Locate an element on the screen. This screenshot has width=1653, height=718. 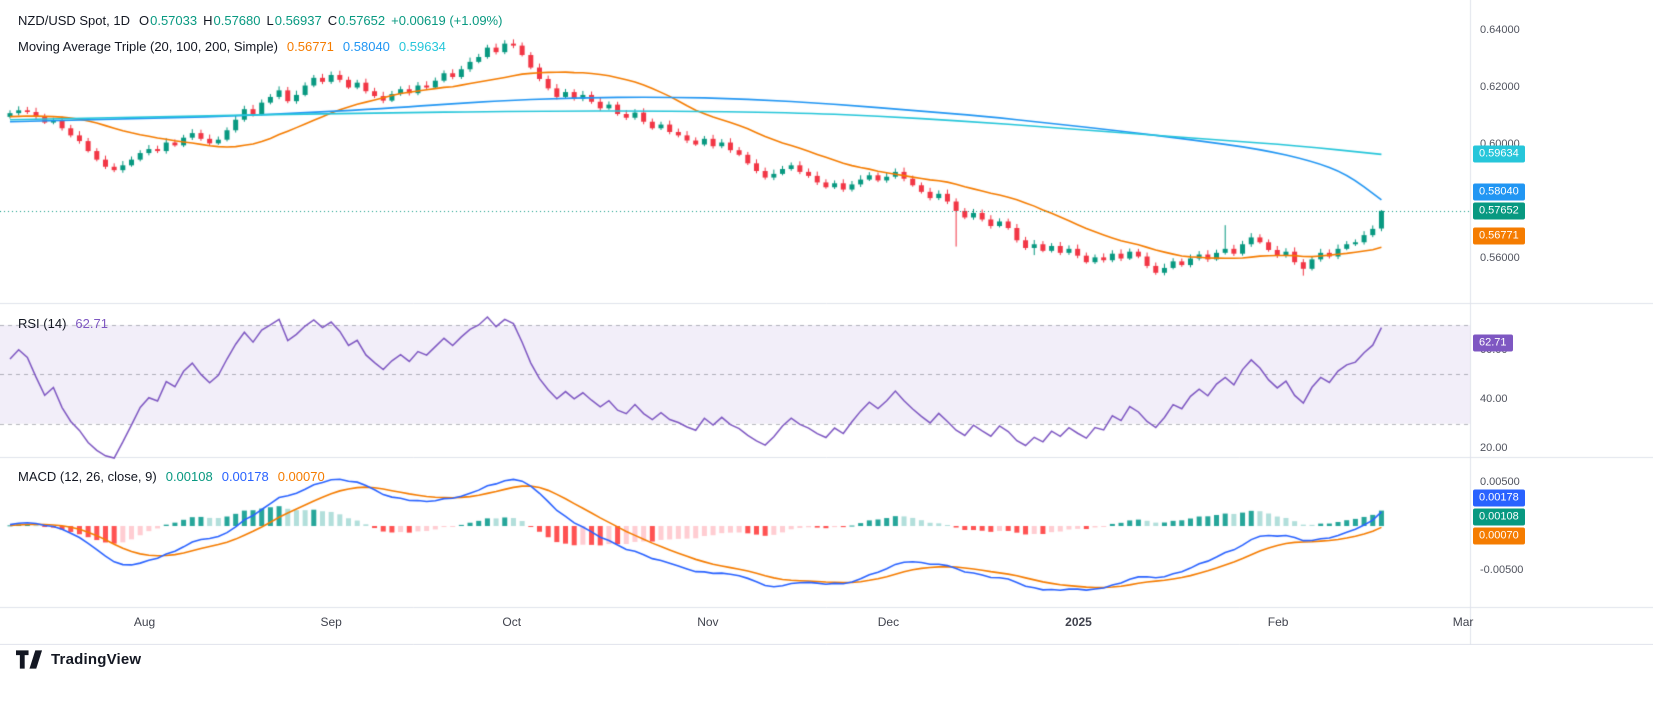
price-axis-badge: 0.58040 is located at coordinates (1499, 192).